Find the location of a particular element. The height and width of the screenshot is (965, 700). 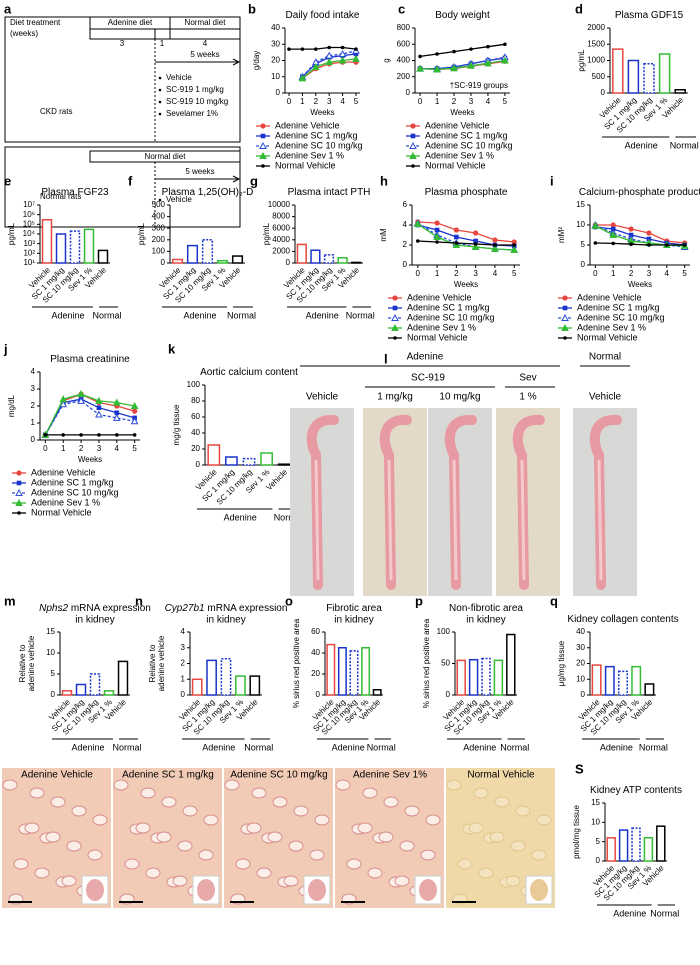

header: Normal is located at coordinates (605, 357).